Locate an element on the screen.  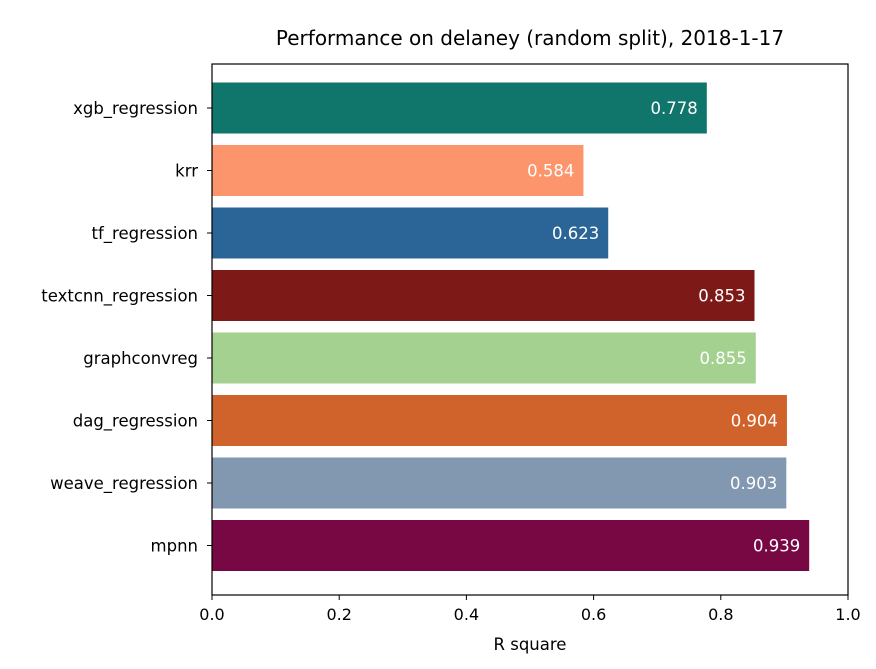
bar-tf-regression is located at coordinates (410, 233).